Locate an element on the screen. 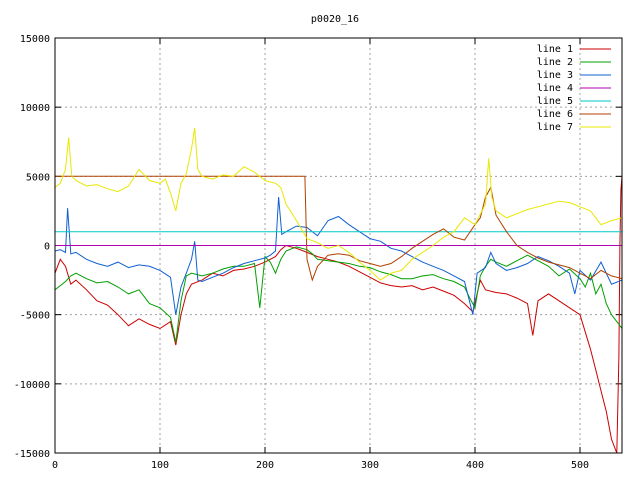  y-tick-label: 5000 is located at coordinates (38, 177).